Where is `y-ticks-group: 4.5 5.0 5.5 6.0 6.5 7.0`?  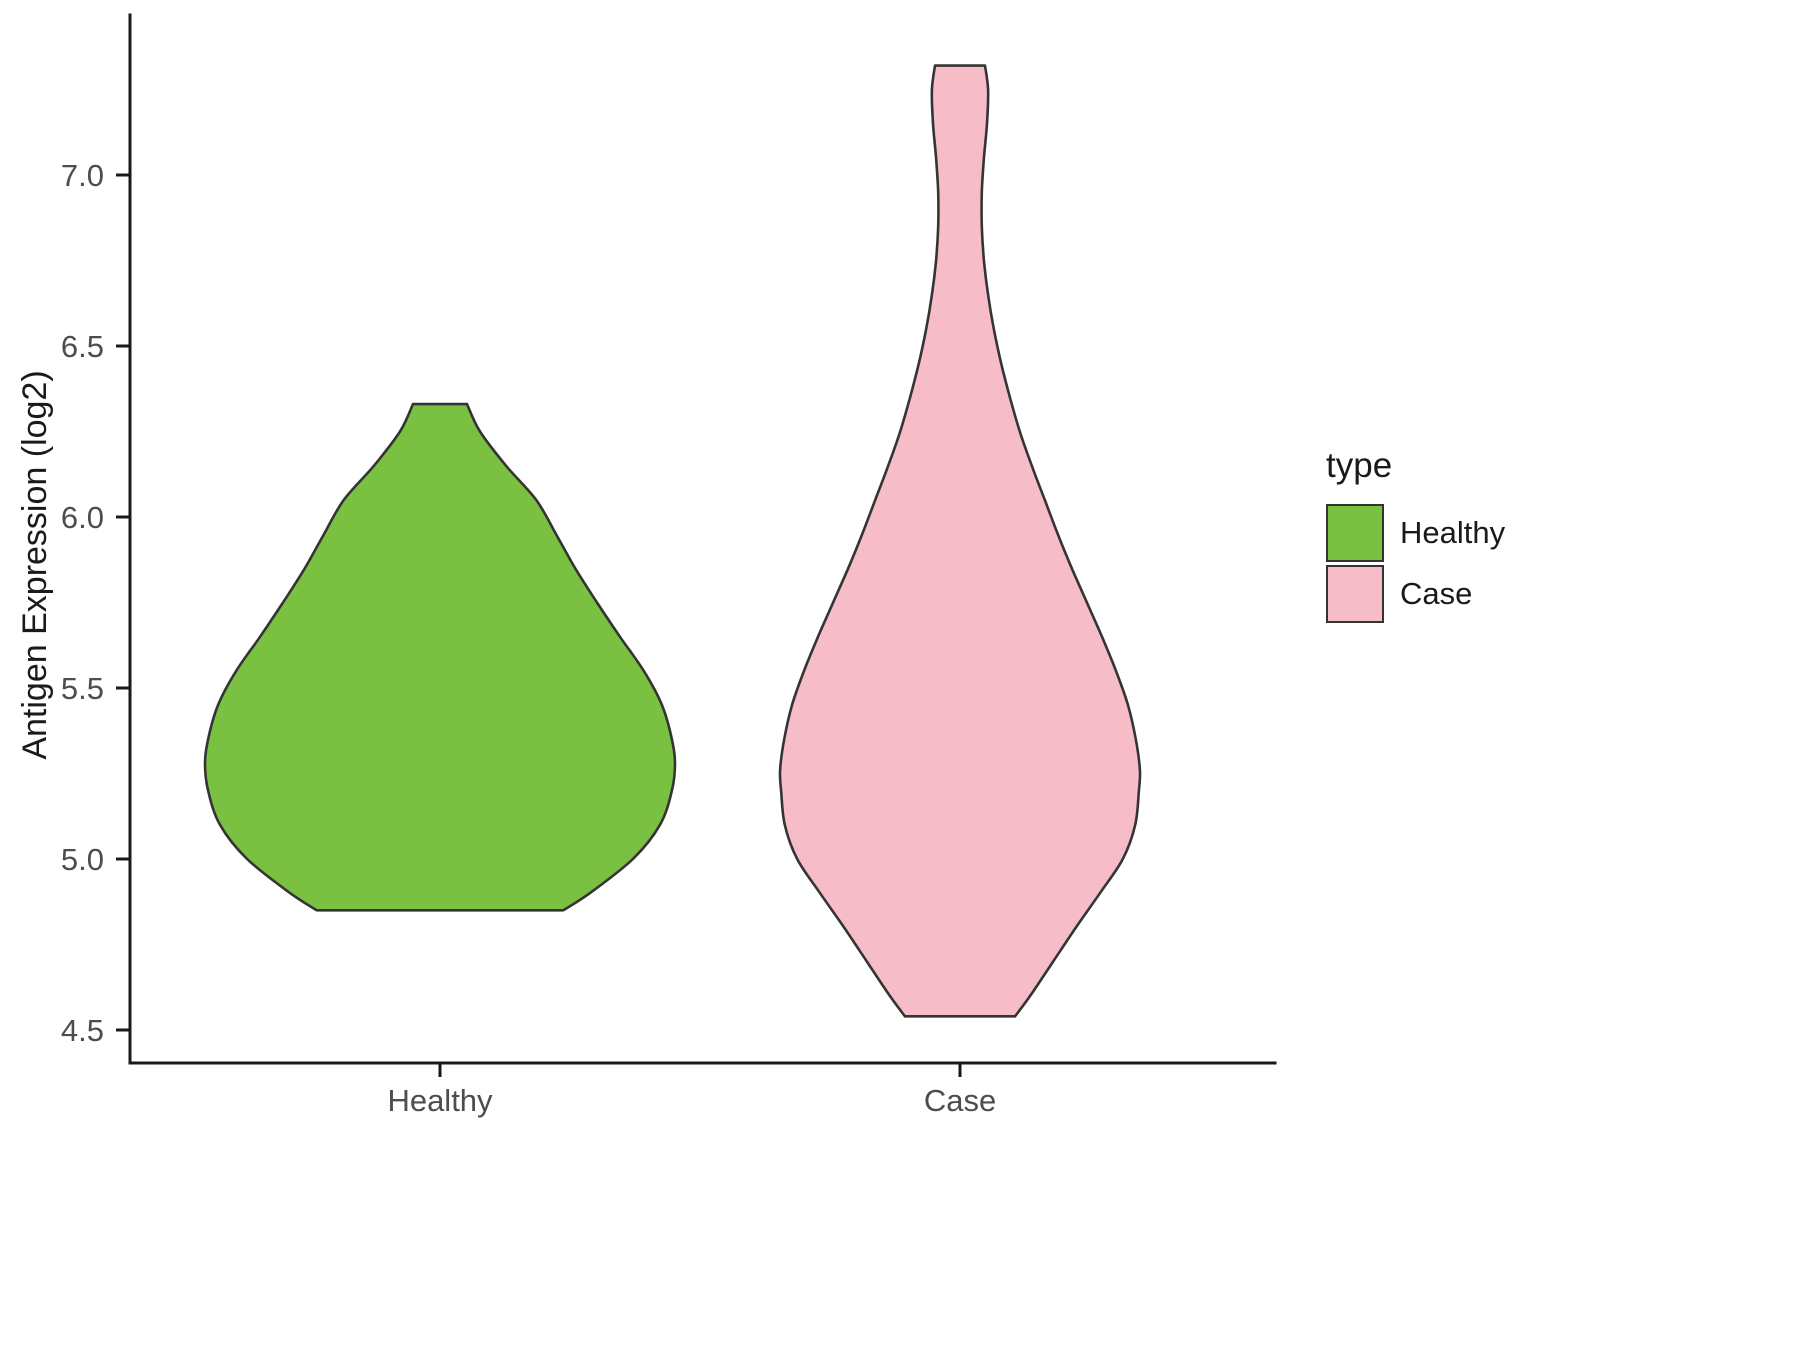 y-ticks-group: 4.5 5.0 5.5 6.0 6.5 7.0 is located at coordinates (95, 603).